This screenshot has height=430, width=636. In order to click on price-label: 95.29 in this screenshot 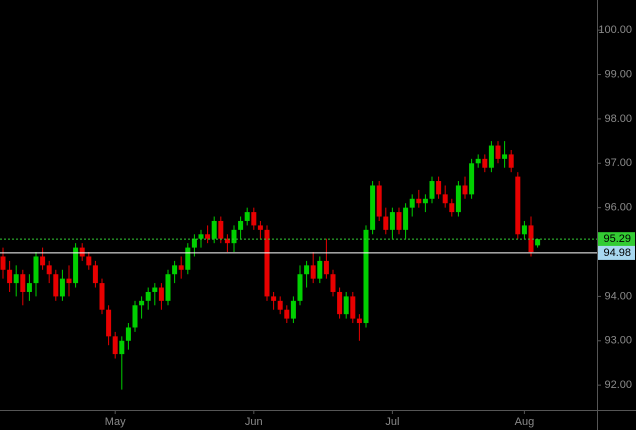, I will do `click(617, 239)`.